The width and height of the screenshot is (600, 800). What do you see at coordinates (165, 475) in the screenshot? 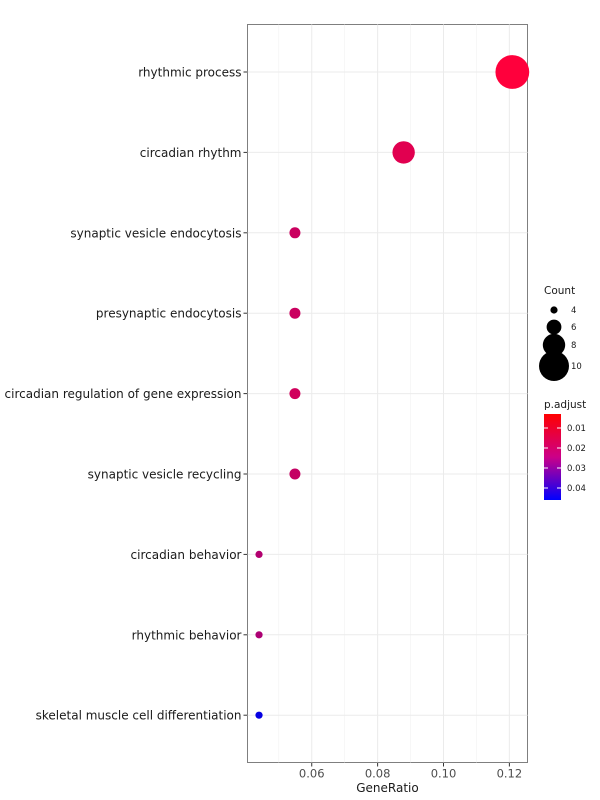
I see `category-label: synaptic vesicle recycling` at bounding box center [165, 475].